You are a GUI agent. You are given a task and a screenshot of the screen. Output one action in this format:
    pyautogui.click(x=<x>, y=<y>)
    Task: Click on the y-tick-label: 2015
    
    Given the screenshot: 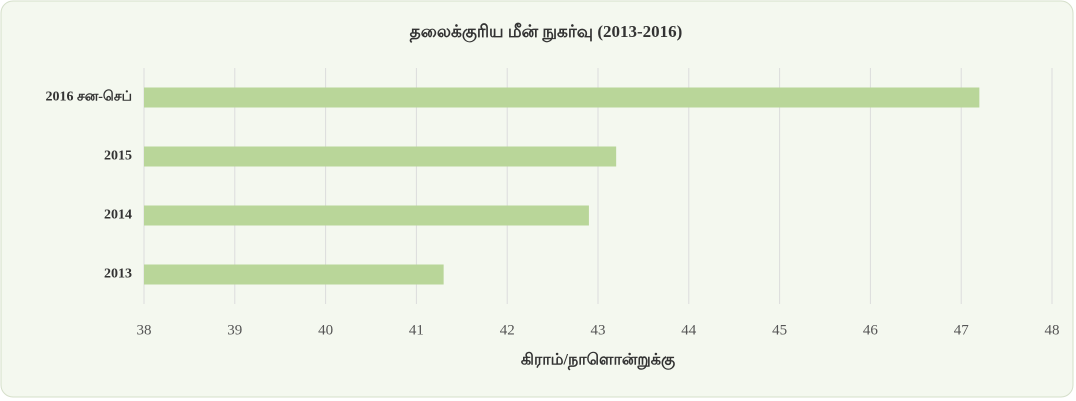 What is the action you would take?
    pyautogui.click(x=118, y=156)
    